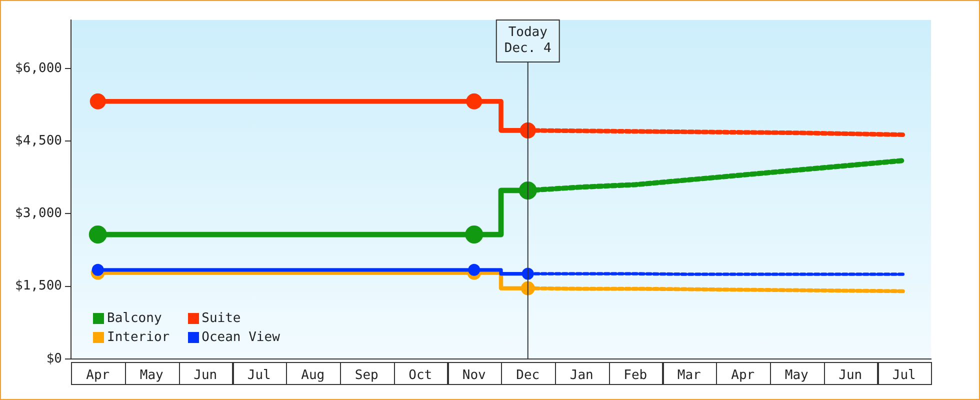  Describe the element at coordinates (582, 376) in the screenshot. I see `x-tick-label: Jan` at that location.